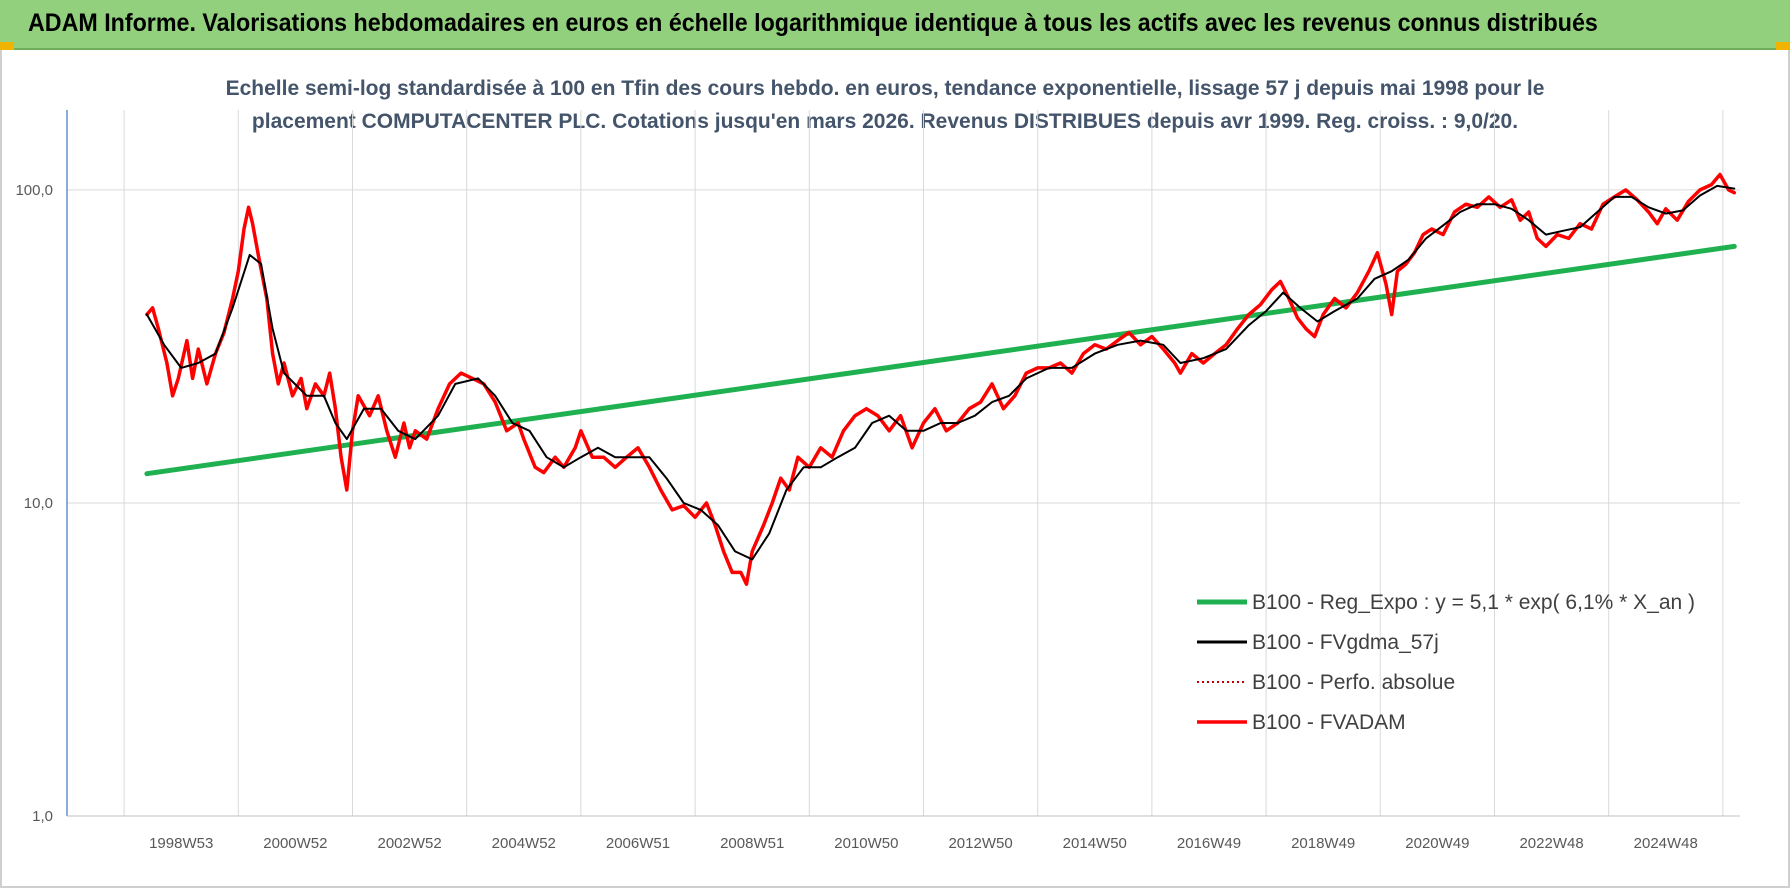 This screenshot has height=888, width=1790. What do you see at coordinates (1437, 843) in the screenshot?
I see `x-tick-label: 2020W49` at bounding box center [1437, 843].